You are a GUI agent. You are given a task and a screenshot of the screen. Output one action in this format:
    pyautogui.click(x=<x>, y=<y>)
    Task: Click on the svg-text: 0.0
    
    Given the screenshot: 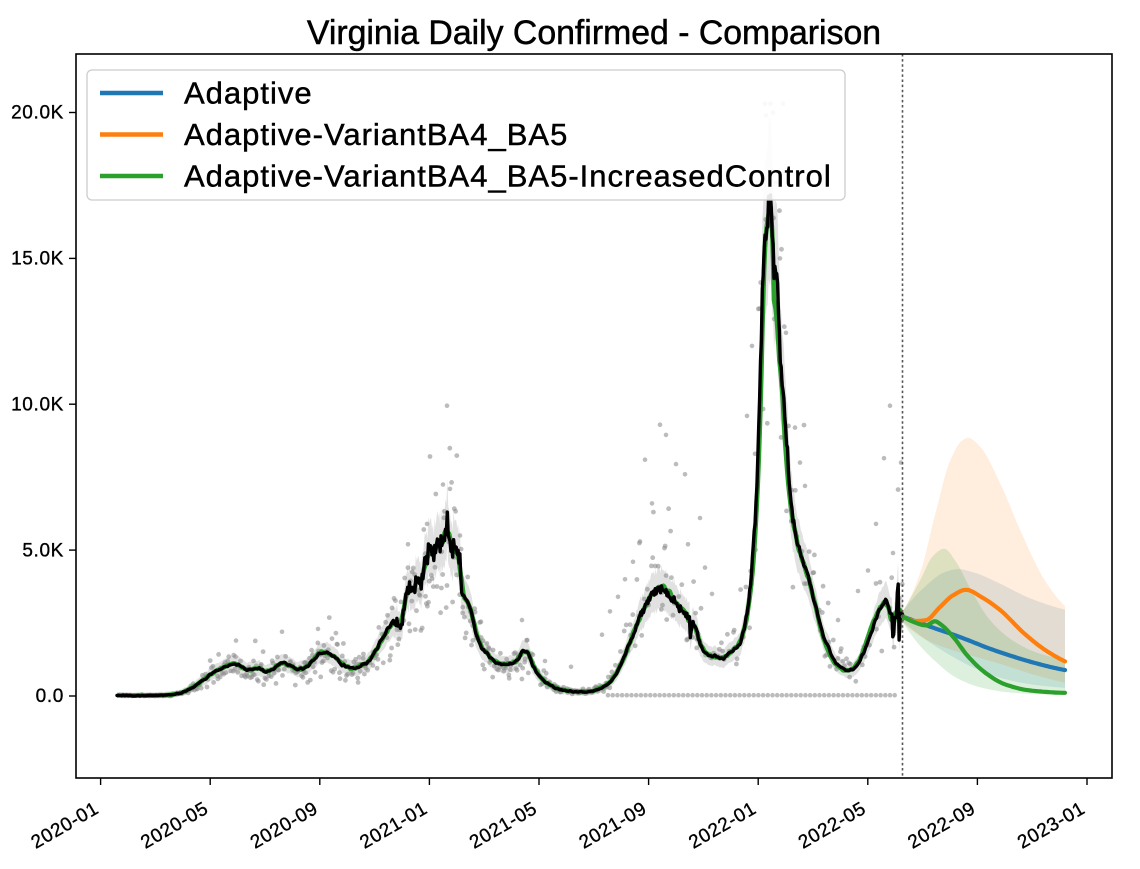 What is the action you would take?
    pyautogui.click(x=50, y=696)
    